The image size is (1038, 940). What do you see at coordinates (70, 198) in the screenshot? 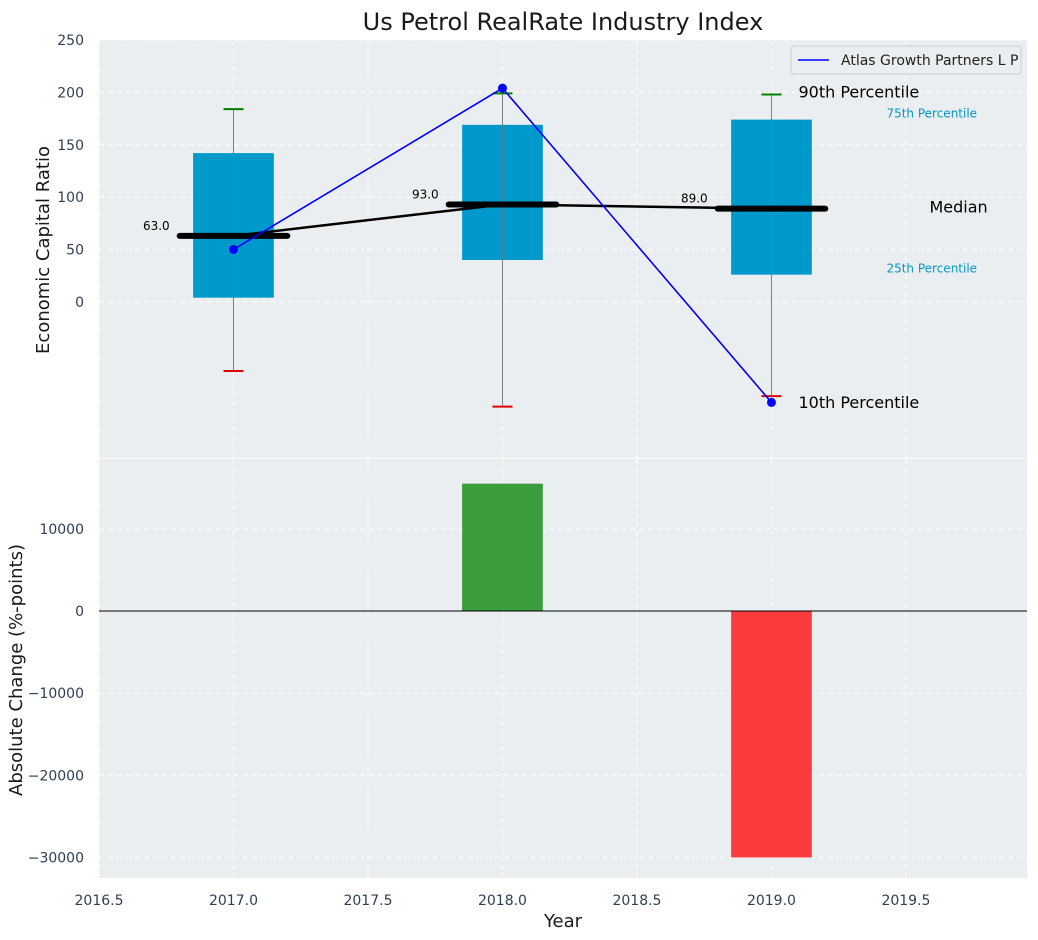
I see `top-y-tick-label: 100` at bounding box center [70, 198].